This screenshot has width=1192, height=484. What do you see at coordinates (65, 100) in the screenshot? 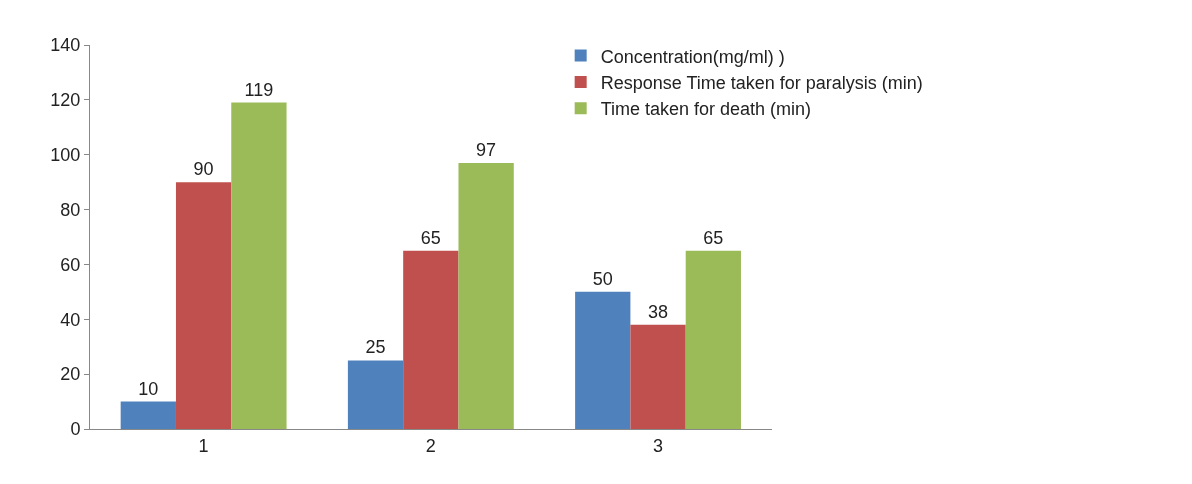
I see `y-tick-label: 120` at bounding box center [65, 100].